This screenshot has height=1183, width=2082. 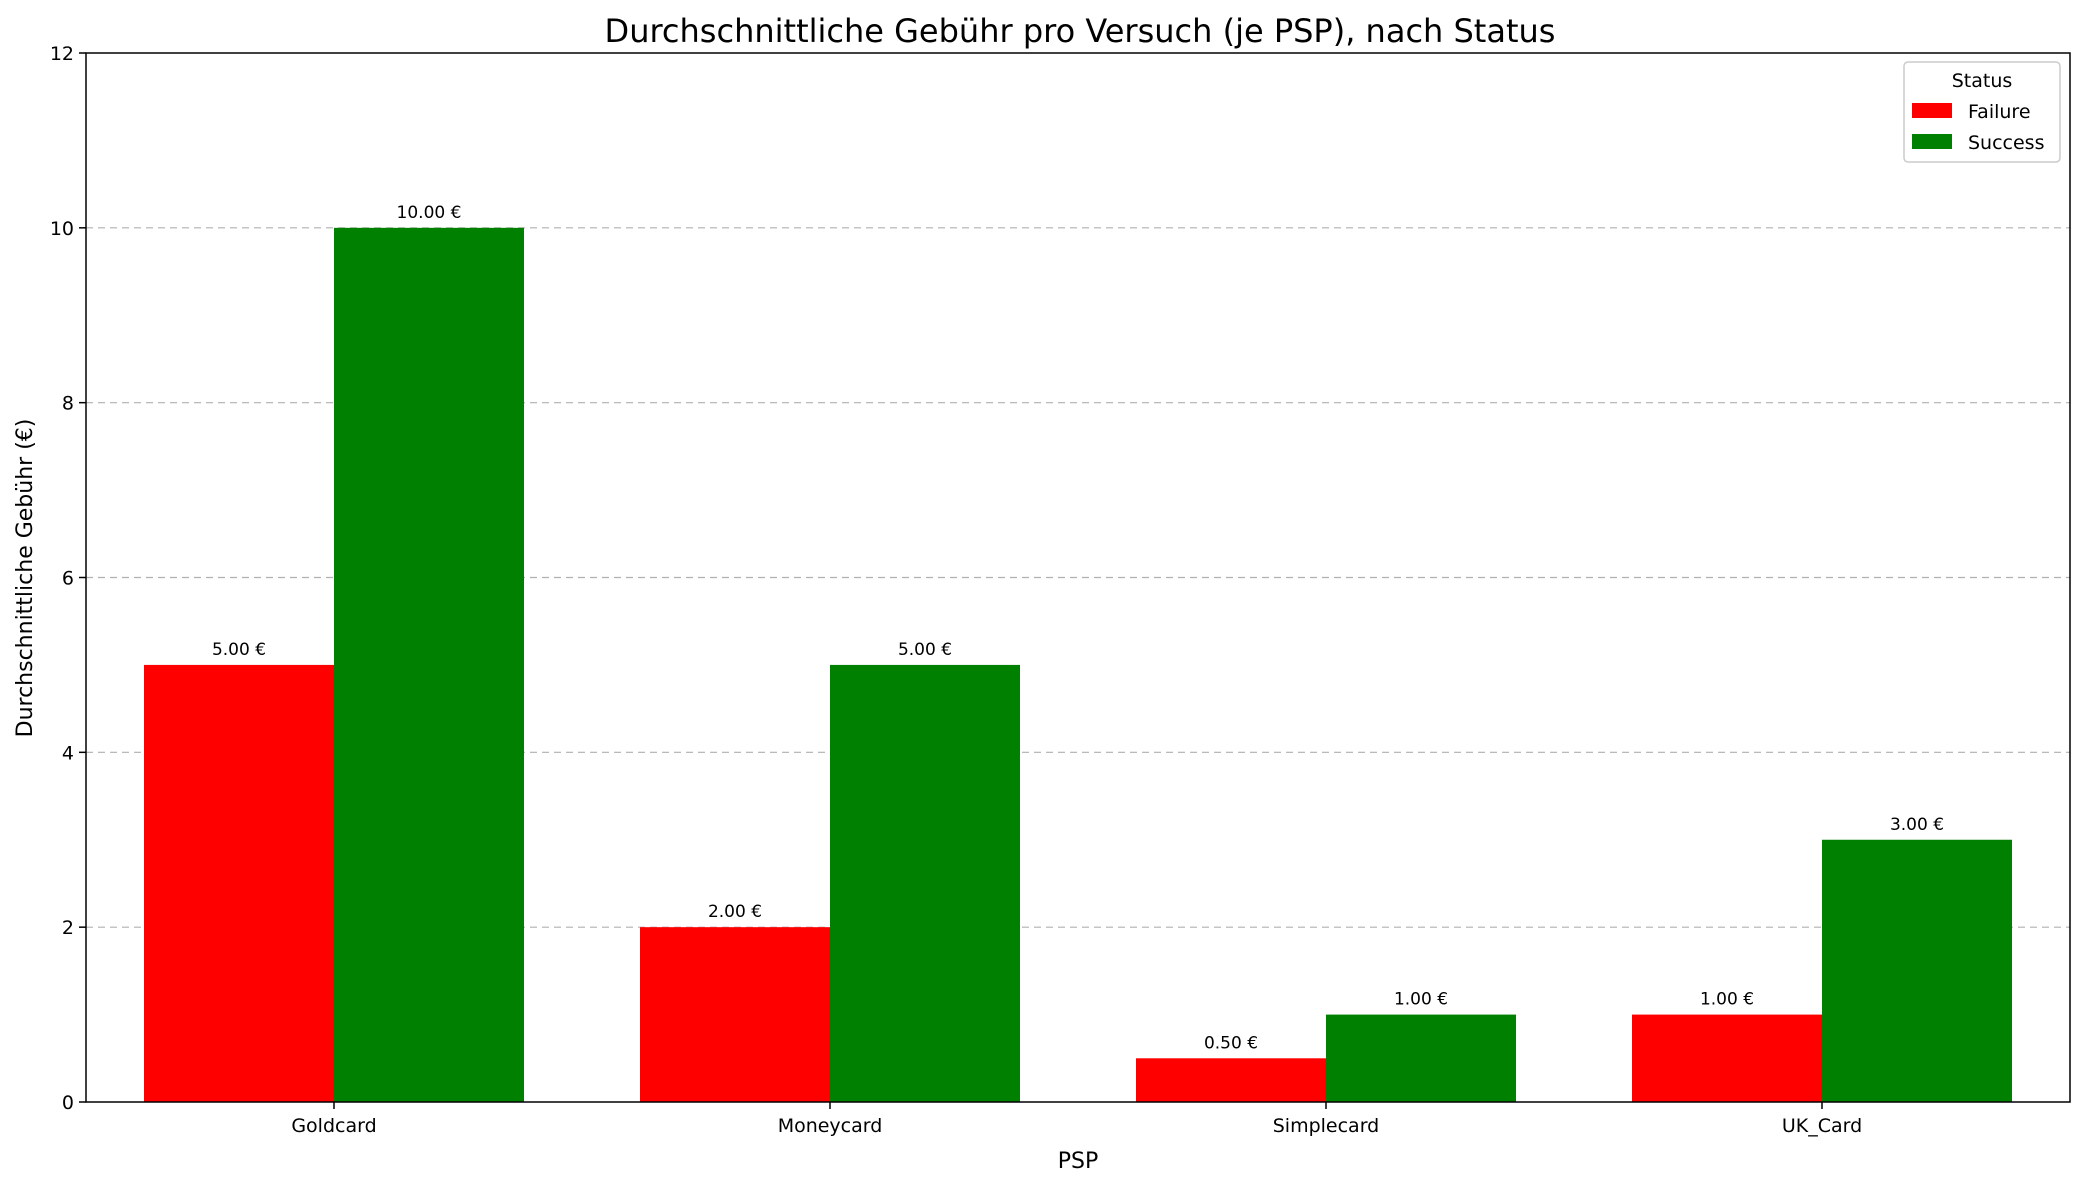 I want to click on y-tick-label: 0, so click(x=68, y=1103).